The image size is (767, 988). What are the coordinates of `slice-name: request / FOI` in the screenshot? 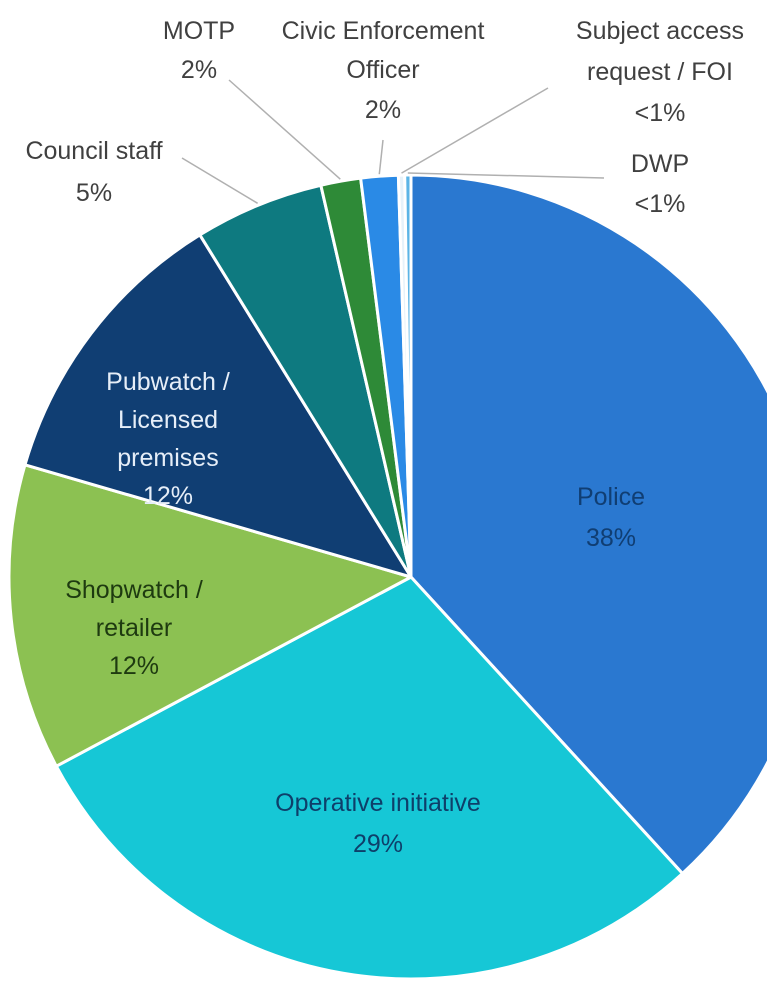 It's located at (660, 72).